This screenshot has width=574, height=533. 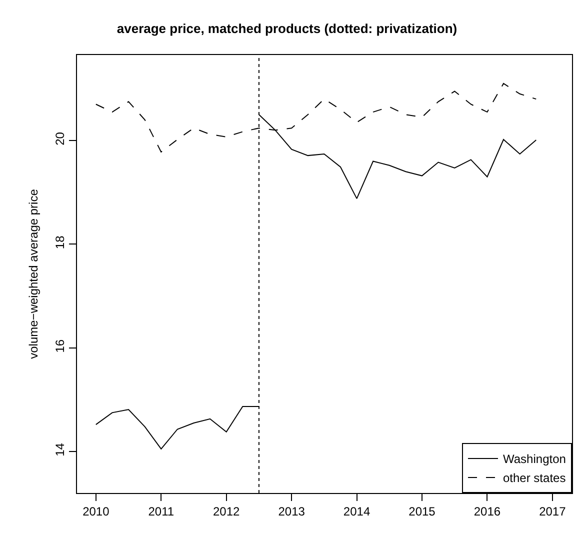 I want to click on x-tick-label: 2017, so click(x=552, y=511).